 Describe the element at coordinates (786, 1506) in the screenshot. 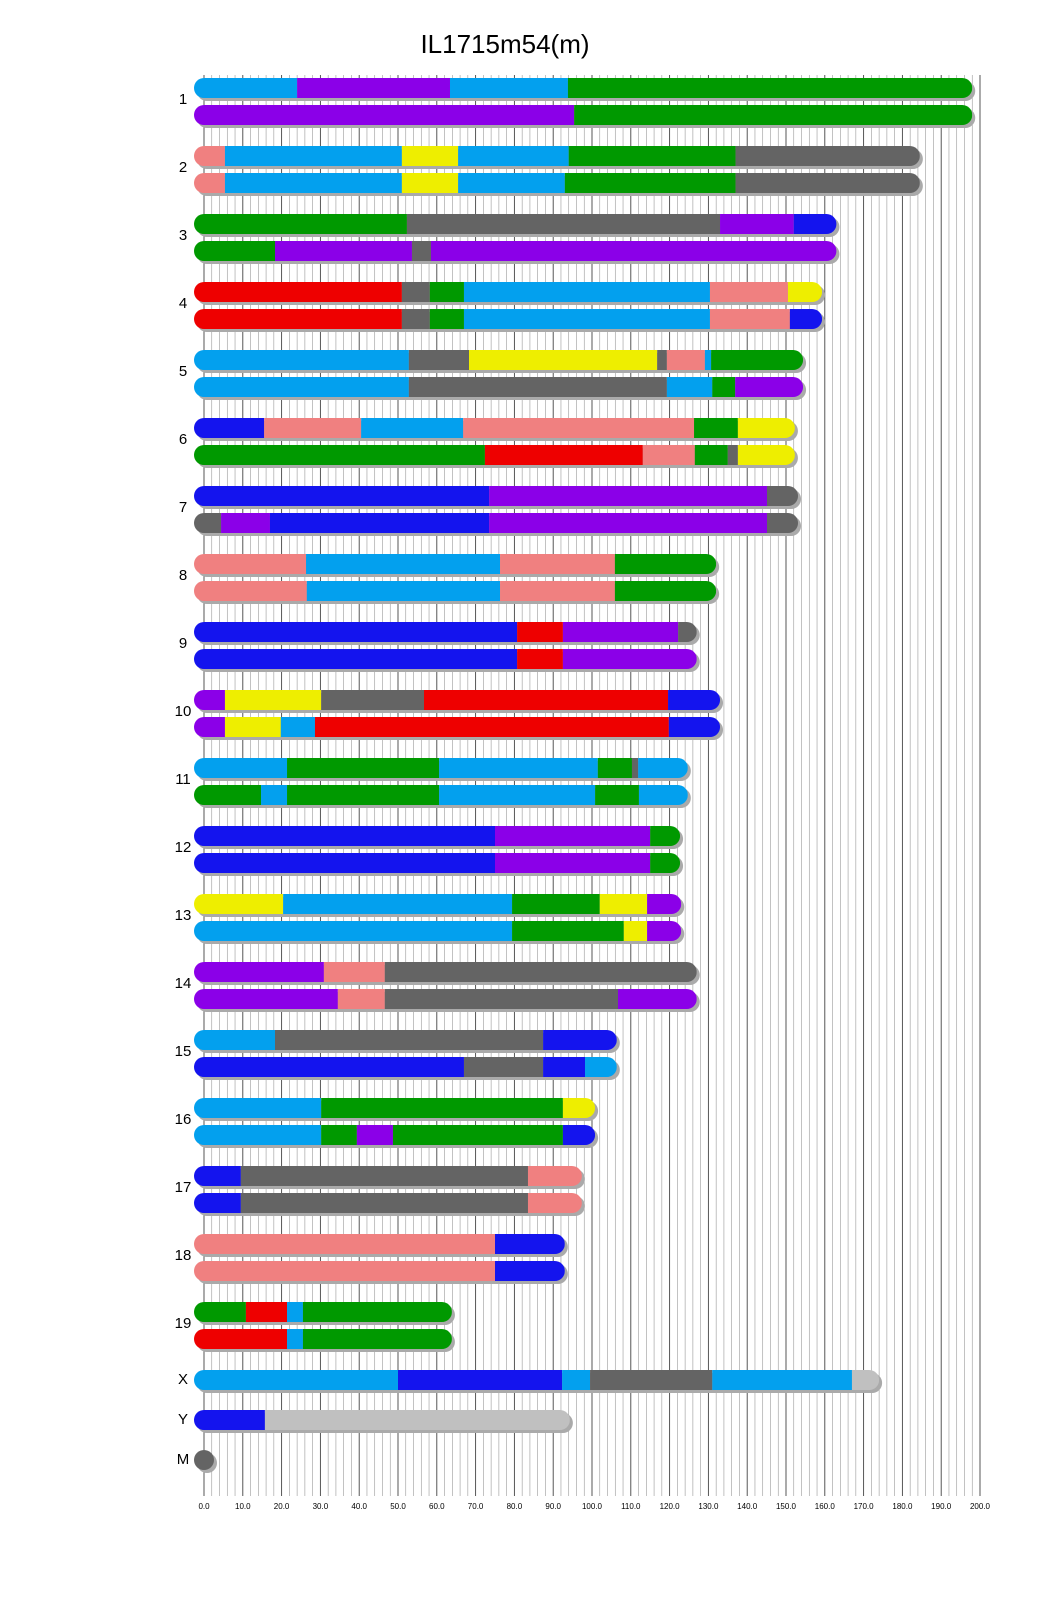

I see `x-tick-label: 150.0` at that location.